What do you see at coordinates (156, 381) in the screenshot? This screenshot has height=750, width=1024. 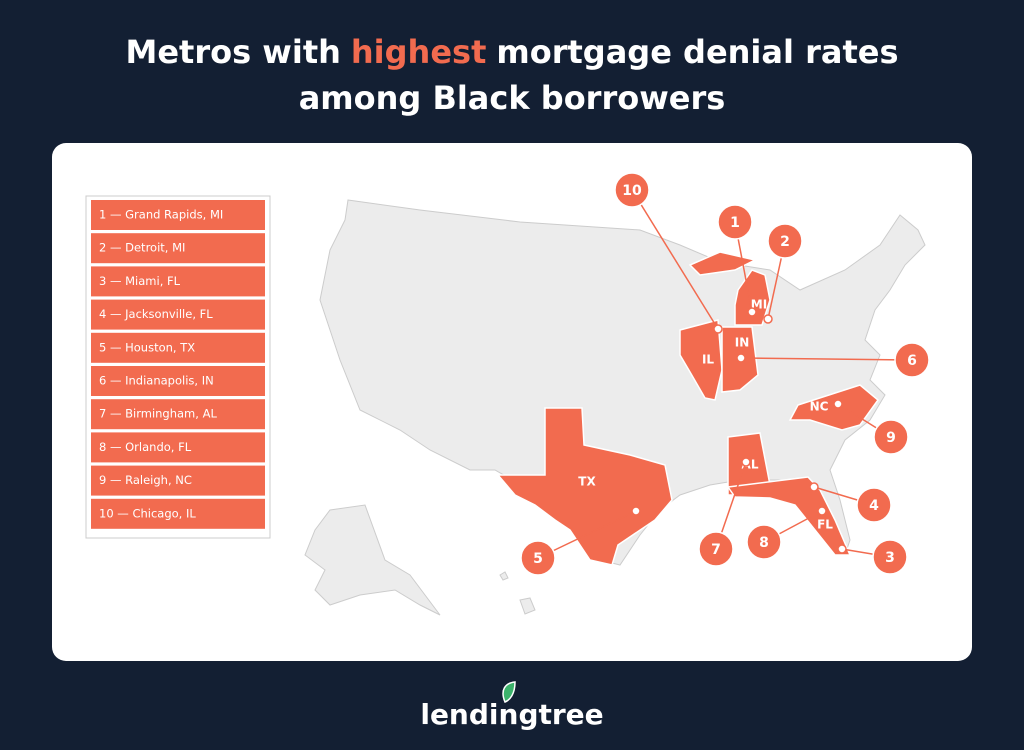 I see `legend-label: 6 — Indianapolis, IN` at bounding box center [156, 381].